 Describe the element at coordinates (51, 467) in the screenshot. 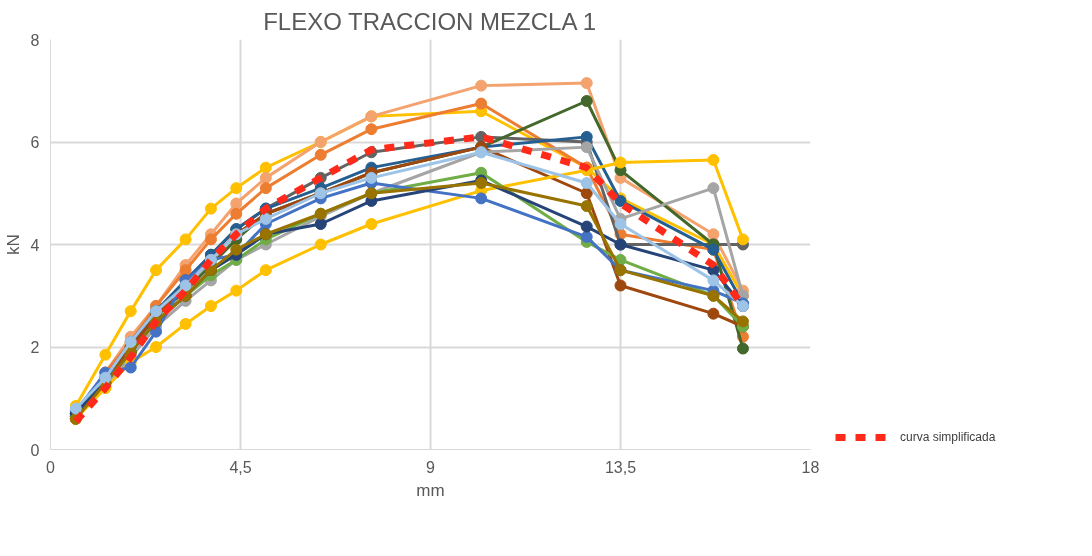

I see `x-tick-label: 0` at that location.